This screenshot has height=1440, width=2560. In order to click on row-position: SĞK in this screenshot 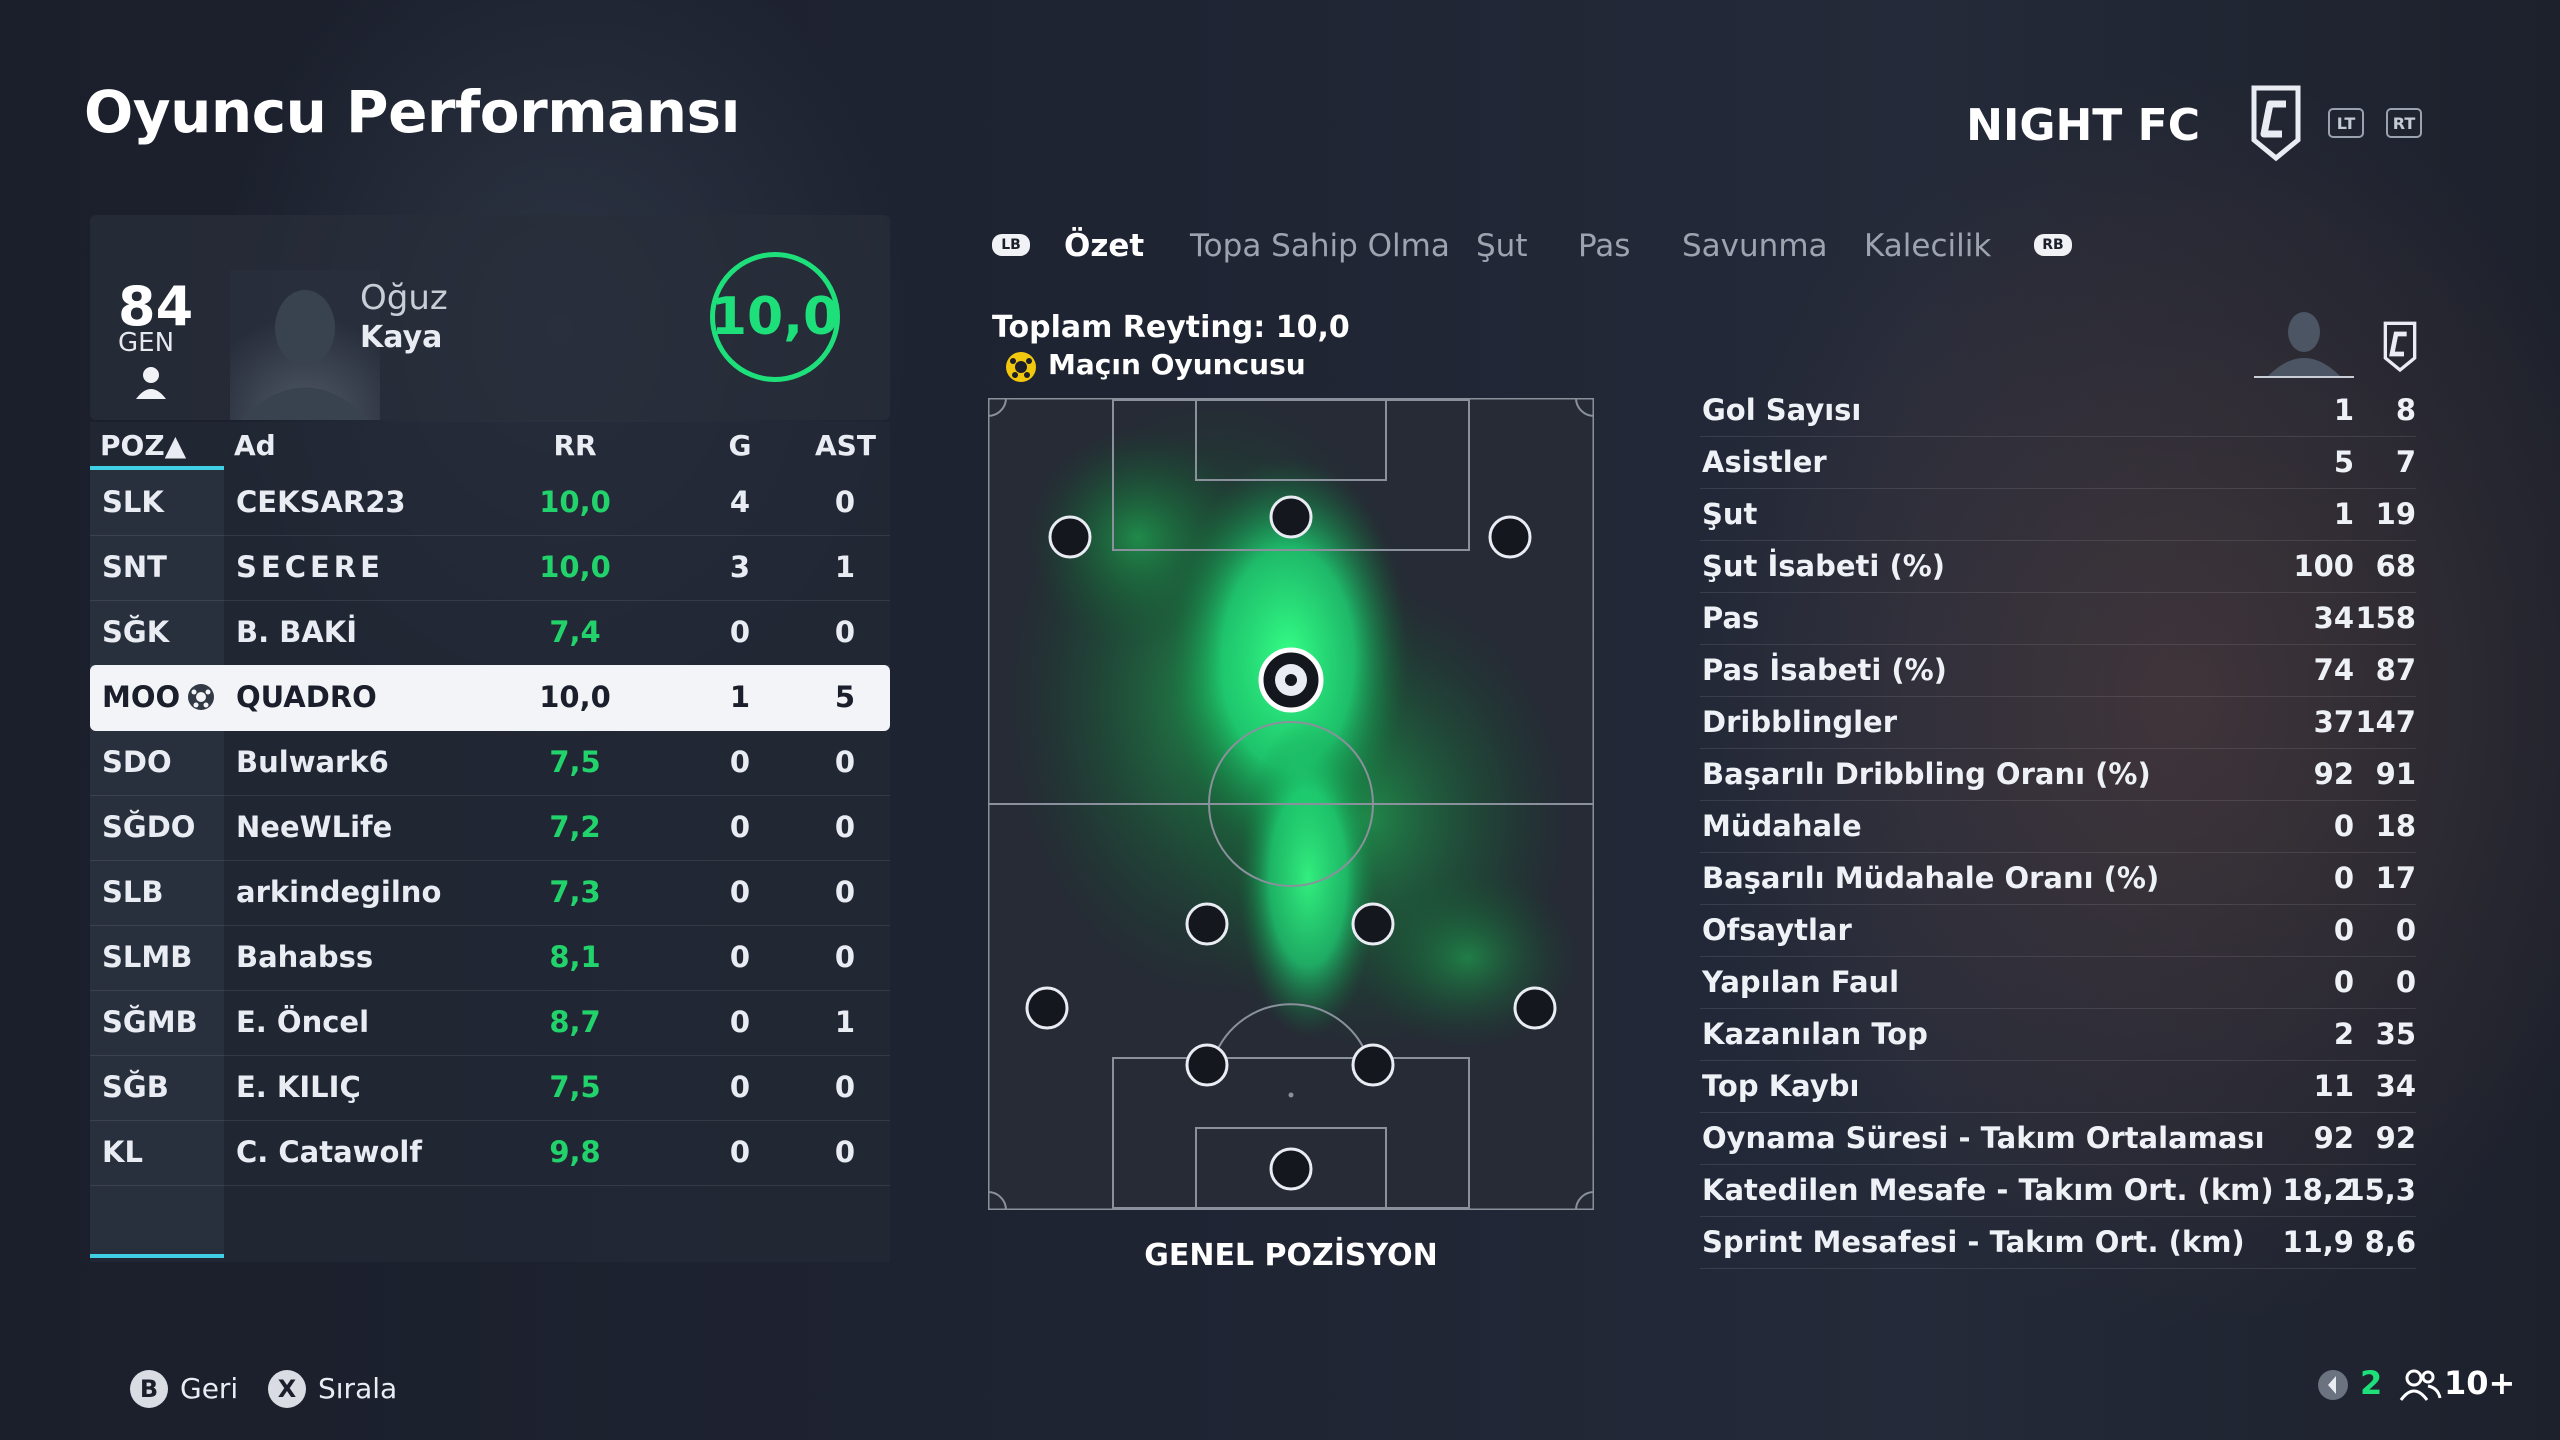, I will do `click(136, 632)`.